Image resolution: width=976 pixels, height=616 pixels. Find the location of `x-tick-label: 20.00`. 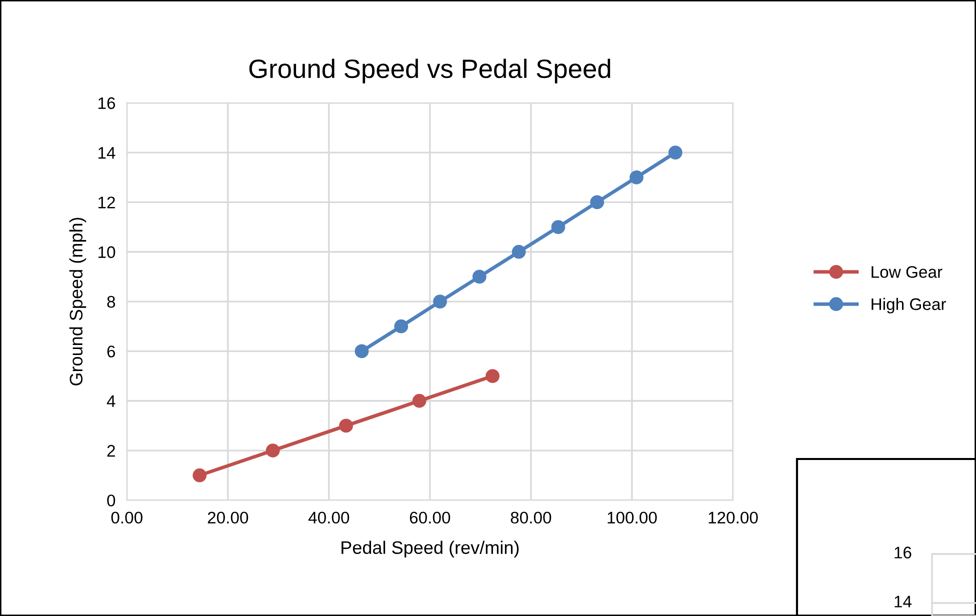

x-tick-label: 20.00 is located at coordinates (228, 518).